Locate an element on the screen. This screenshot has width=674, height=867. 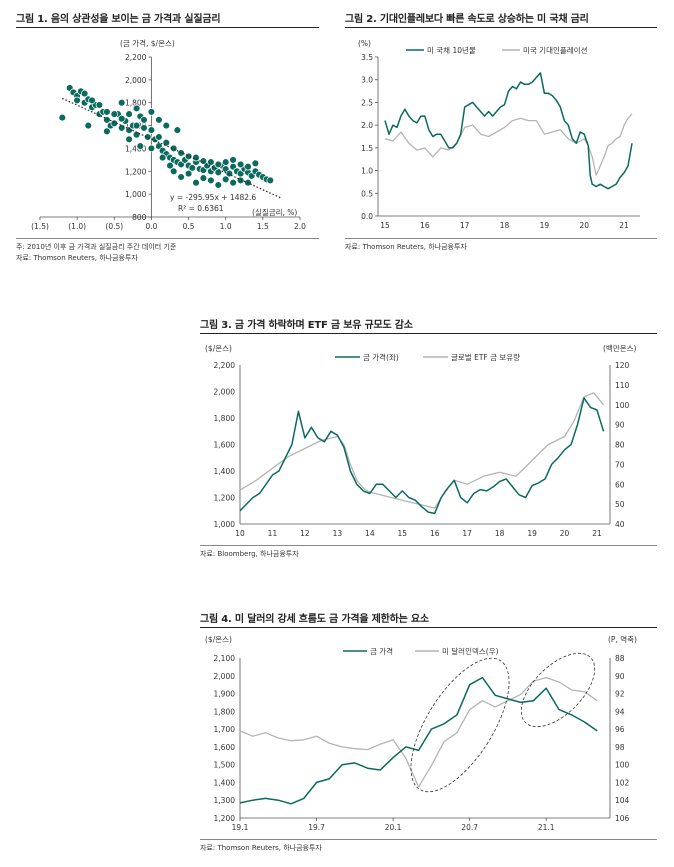
chart1-r2: R² = 0.6361 is located at coordinates (201, 208).